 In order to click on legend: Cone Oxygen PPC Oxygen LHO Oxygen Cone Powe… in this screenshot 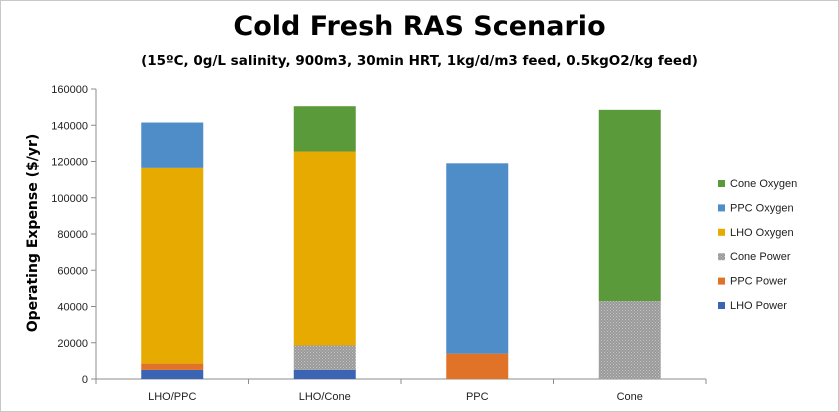, I will do `click(757, 245)`.